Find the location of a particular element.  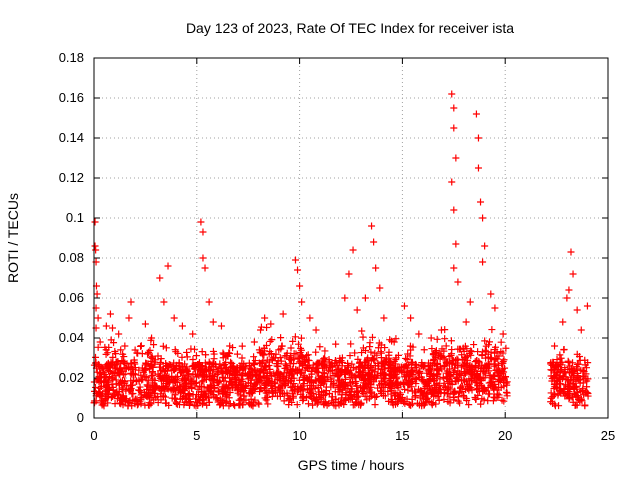

y-tick-label: 0.14 is located at coordinates (71, 137).